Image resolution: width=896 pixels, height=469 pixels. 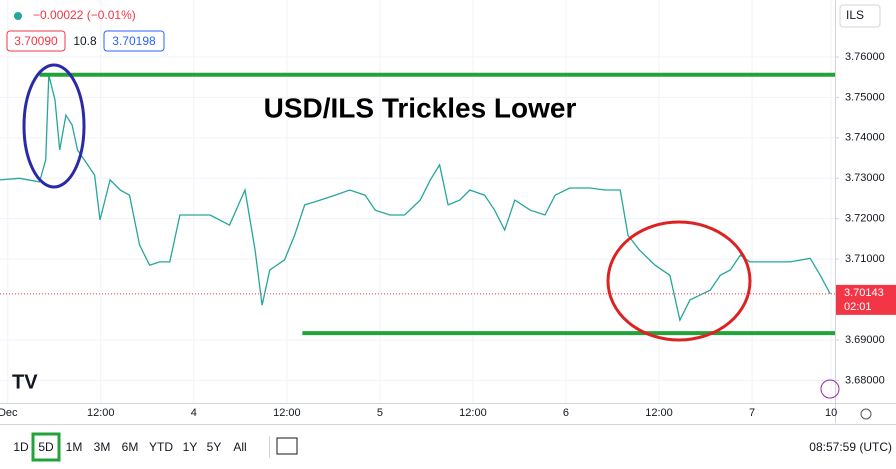 What do you see at coordinates (84, 15) in the screenshot?
I see `change: −0.00022 (−0.01%)` at bounding box center [84, 15].